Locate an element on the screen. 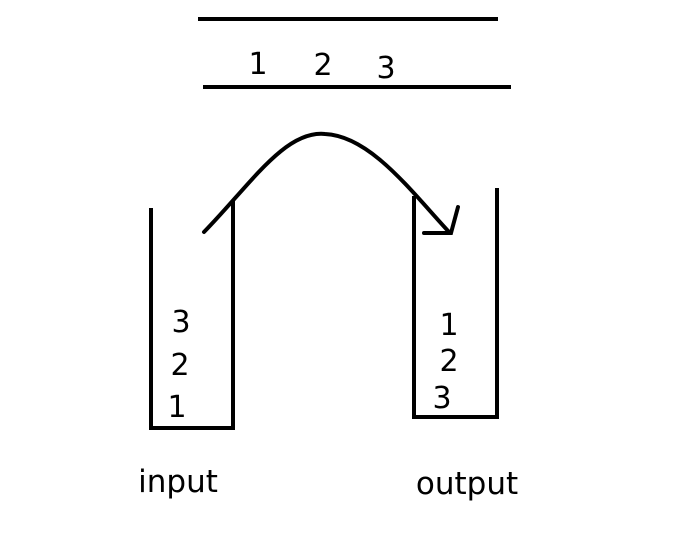 This screenshot has height=537, width=674. input-stack-item: 1 is located at coordinates (176, 407).